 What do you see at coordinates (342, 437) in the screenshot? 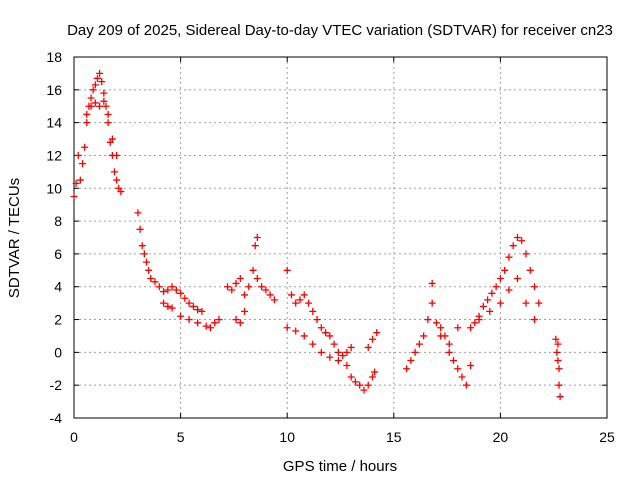
I see `x-axis-tick-labels: 0 5 10 15 20 25` at bounding box center [342, 437].